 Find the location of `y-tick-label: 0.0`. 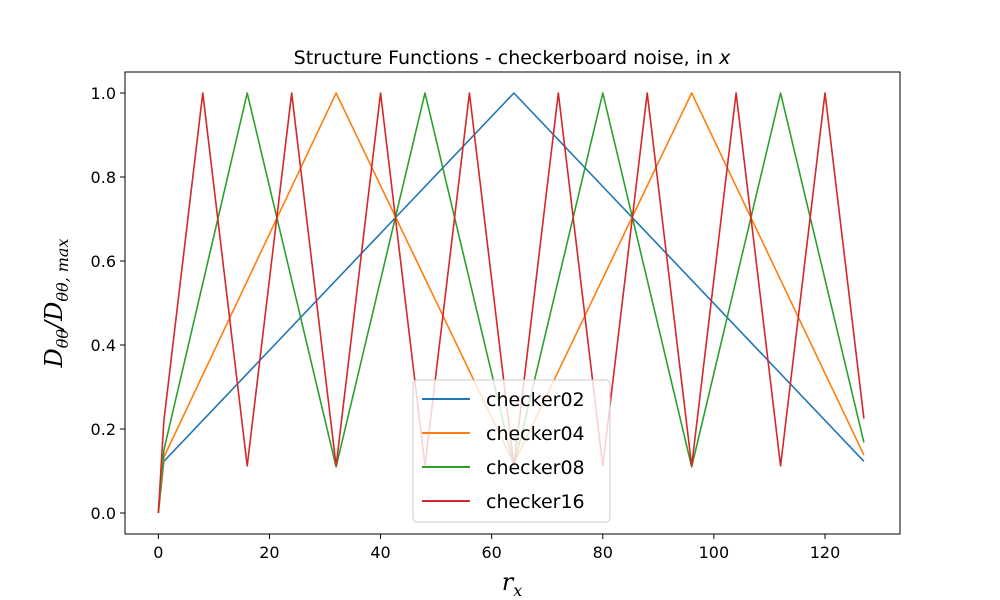

y-tick-label: 0.0 is located at coordinates (103, 513).